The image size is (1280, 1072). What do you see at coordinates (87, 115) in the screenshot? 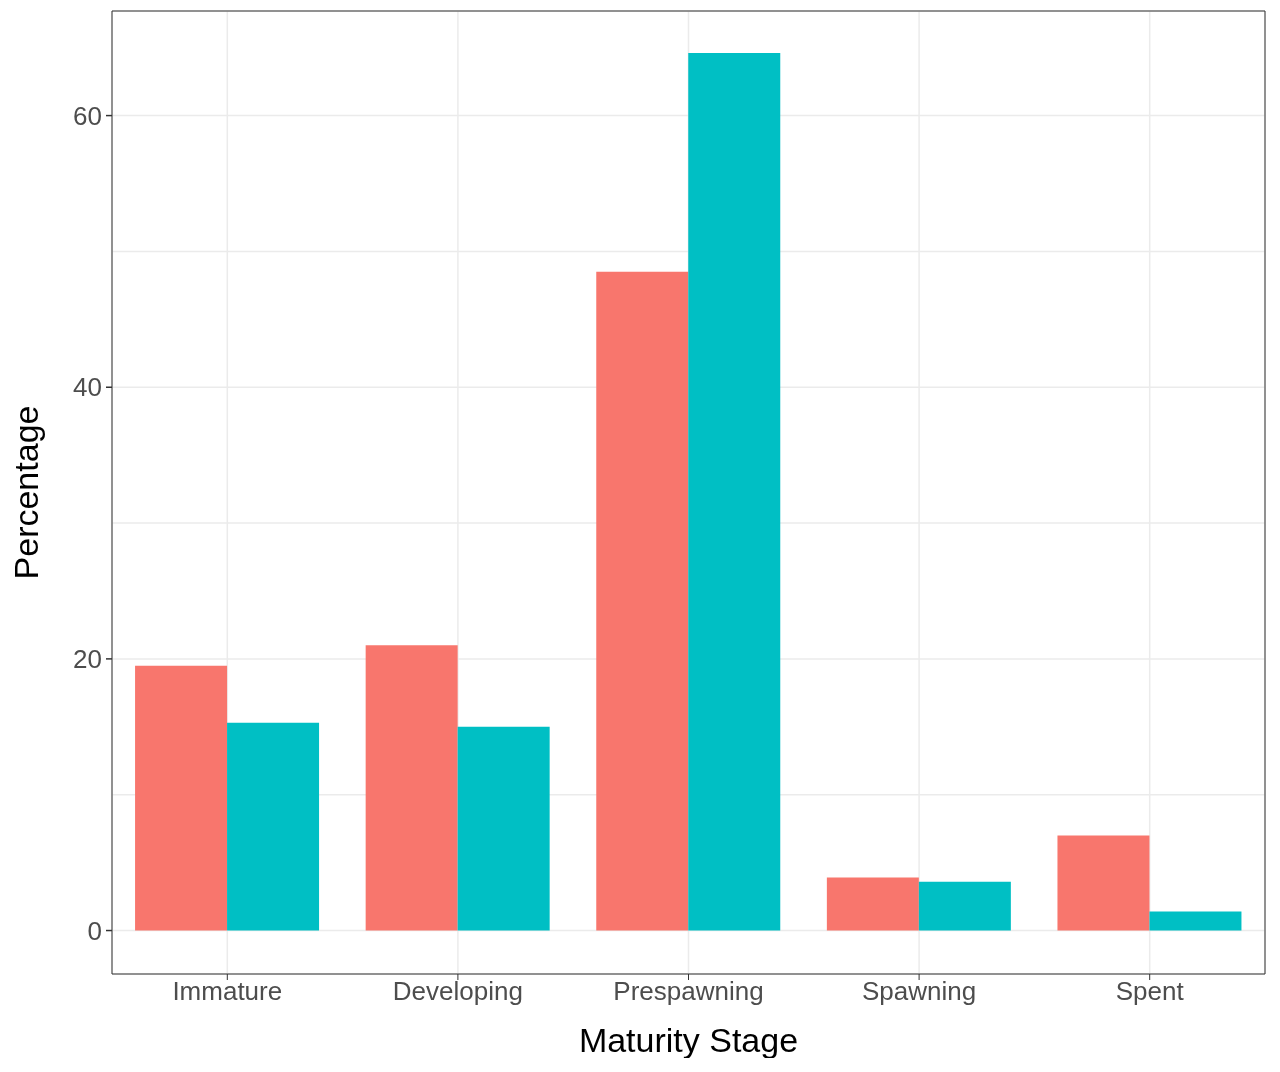
I see `y-tick-label: 60` at bounding box center [87, 115].